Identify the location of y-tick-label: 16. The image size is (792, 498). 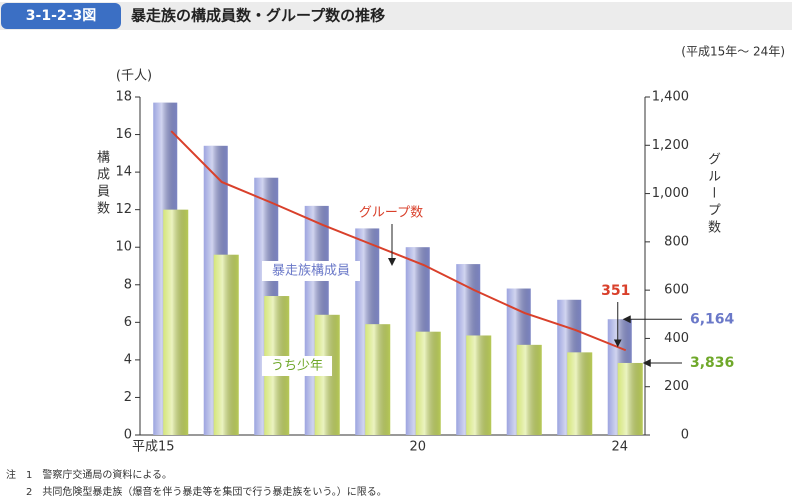
(123, 134).